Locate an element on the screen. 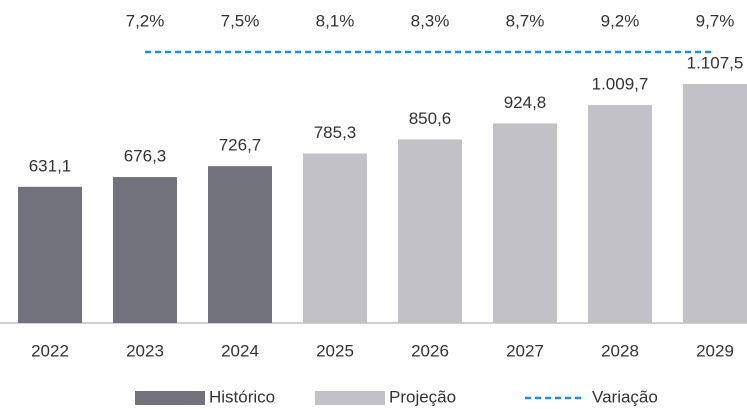  value-label: 676,3 is located at coordinates (145, 156).